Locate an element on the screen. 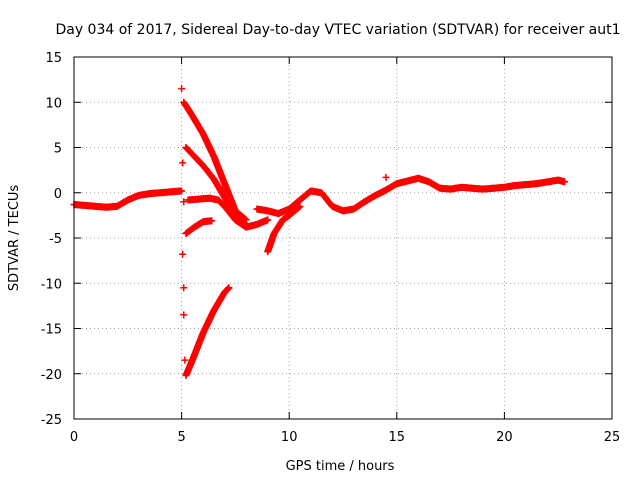 The image size is (640, 480). y-axis-label: SDTVAR / TECUs is located at coordinates (14, 238).